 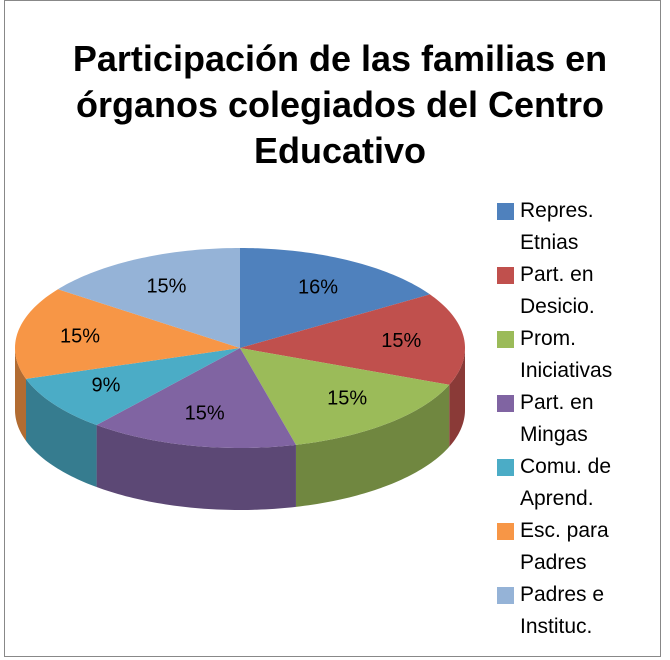 I want to click on legend-label: Esc. para Padres, so click(x=564, y=546).